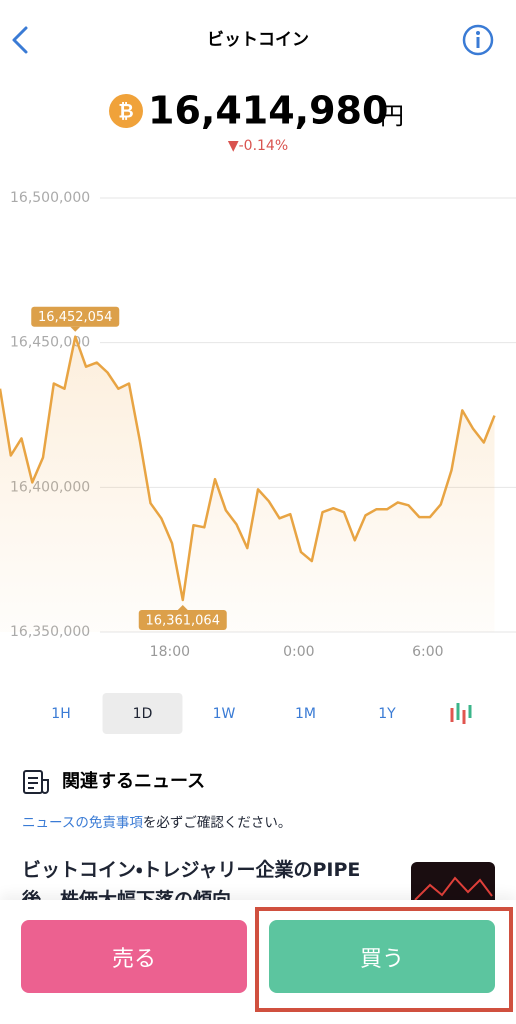 The width and height of the screenshot is (516, 1024). What do you see at coordinates (461, 713) in the screenshot?
I see `candle-toggle` at bounding box center [461, 713].